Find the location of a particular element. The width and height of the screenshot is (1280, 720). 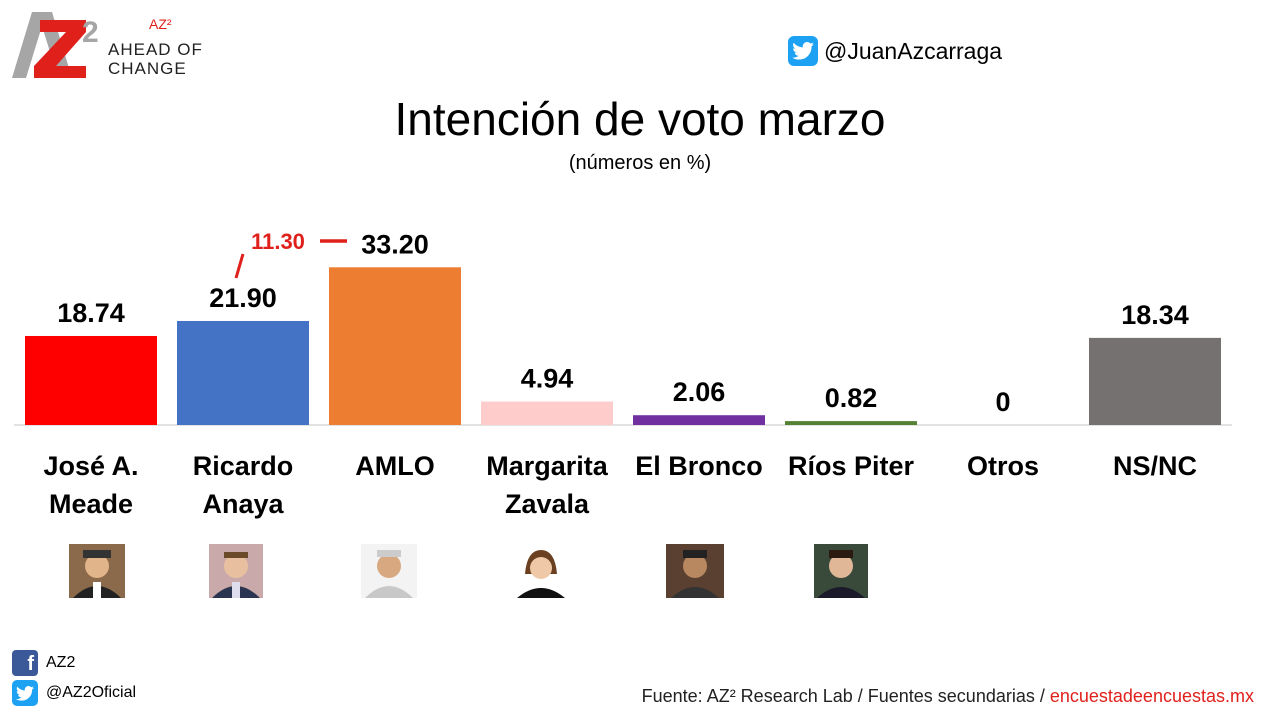

twitter-handle-text: @JuanAzcarraga is located at coordinates (913, 50).